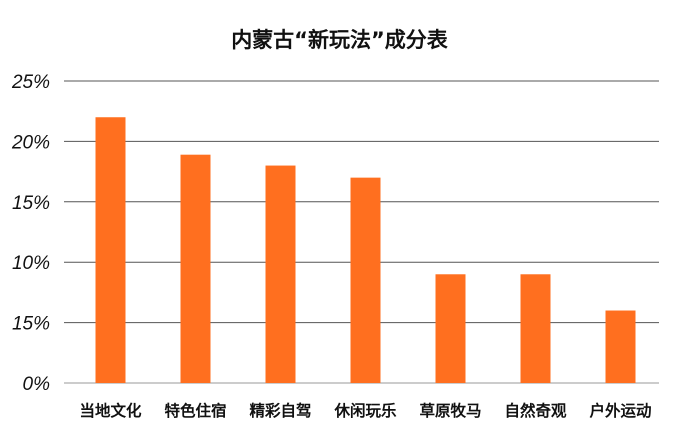 Image resolution: width=679 pixels, height=438 pixels. Describe the element at coordinates (110, 410) in the screenshot. I see `x-tick-label: 当地文化` at that location.